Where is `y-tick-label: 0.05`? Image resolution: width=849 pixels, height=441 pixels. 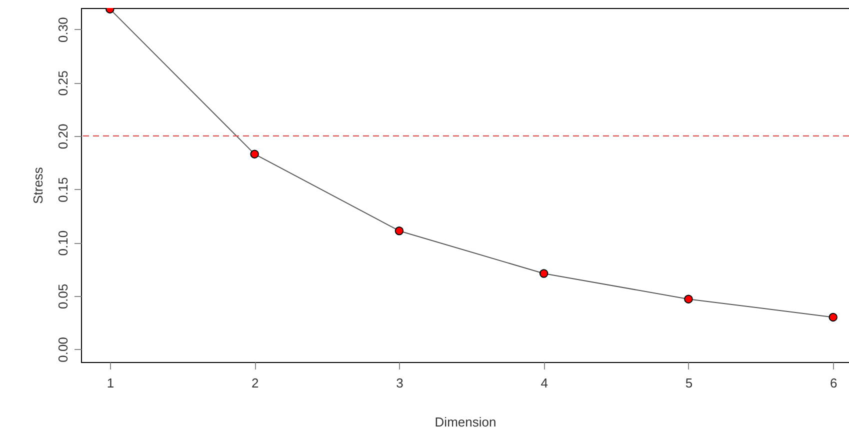
y-tick-label: 0.05 is located at coordinates (63, 297).